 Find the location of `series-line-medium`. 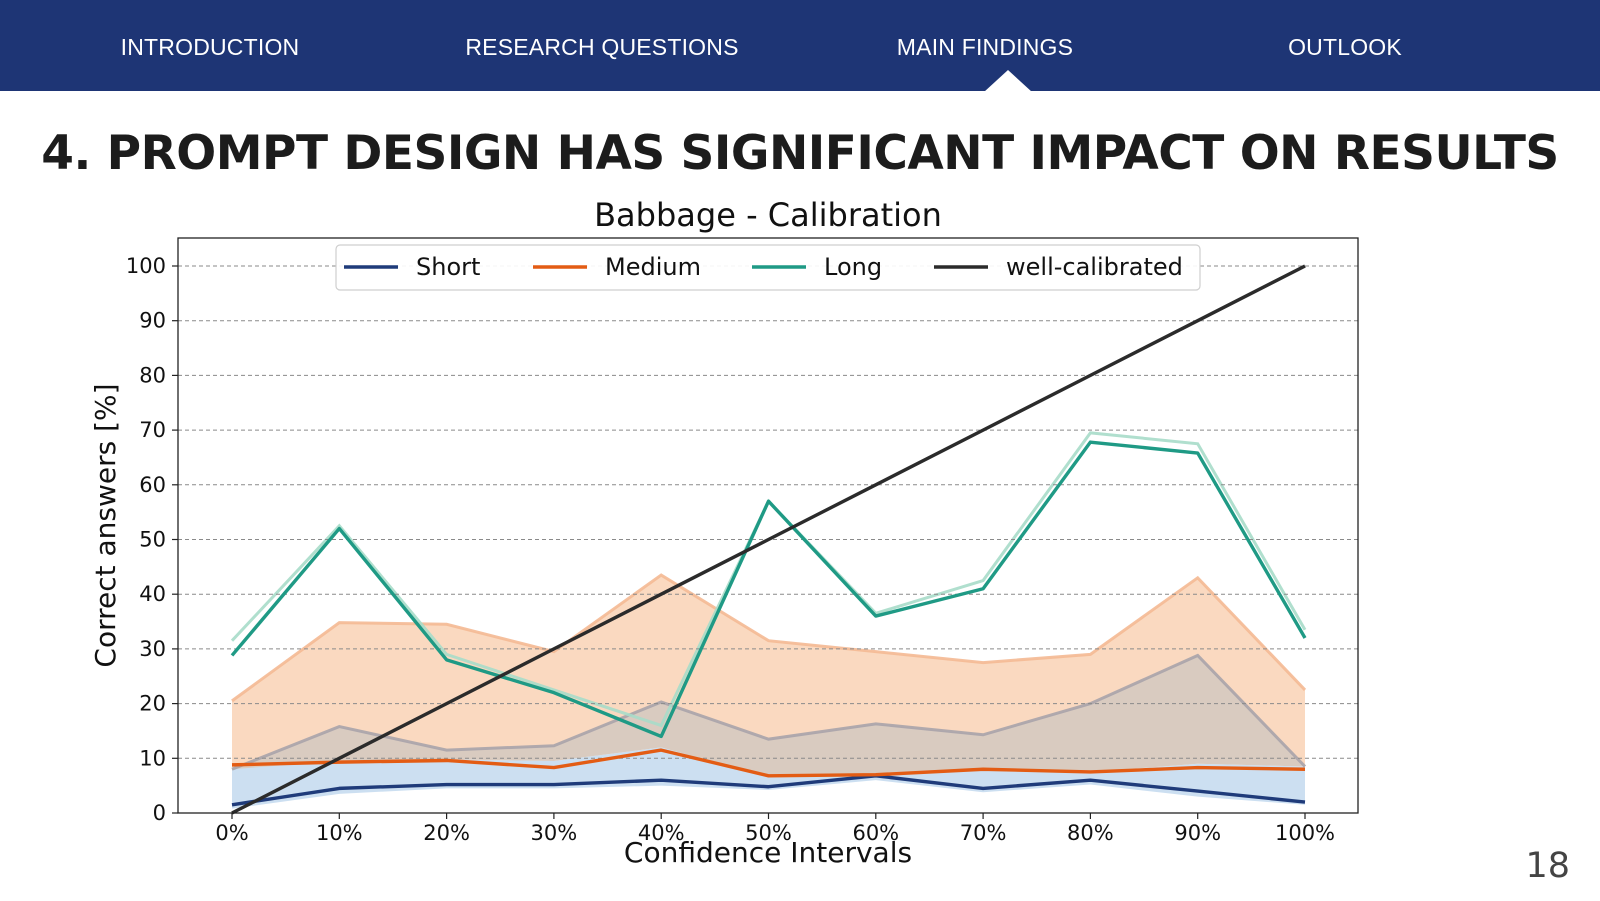

series-line-medium is located at coordinates (768, 763).